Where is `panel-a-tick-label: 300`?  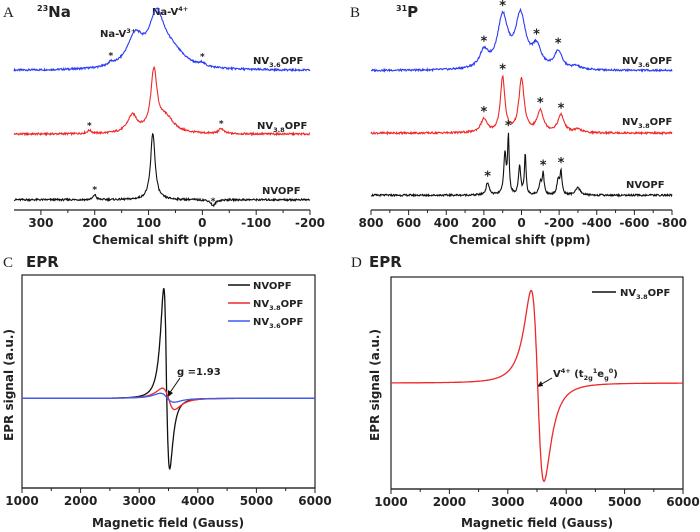 panel-a-tick-label: 300 is located at coordinates (40, 223).